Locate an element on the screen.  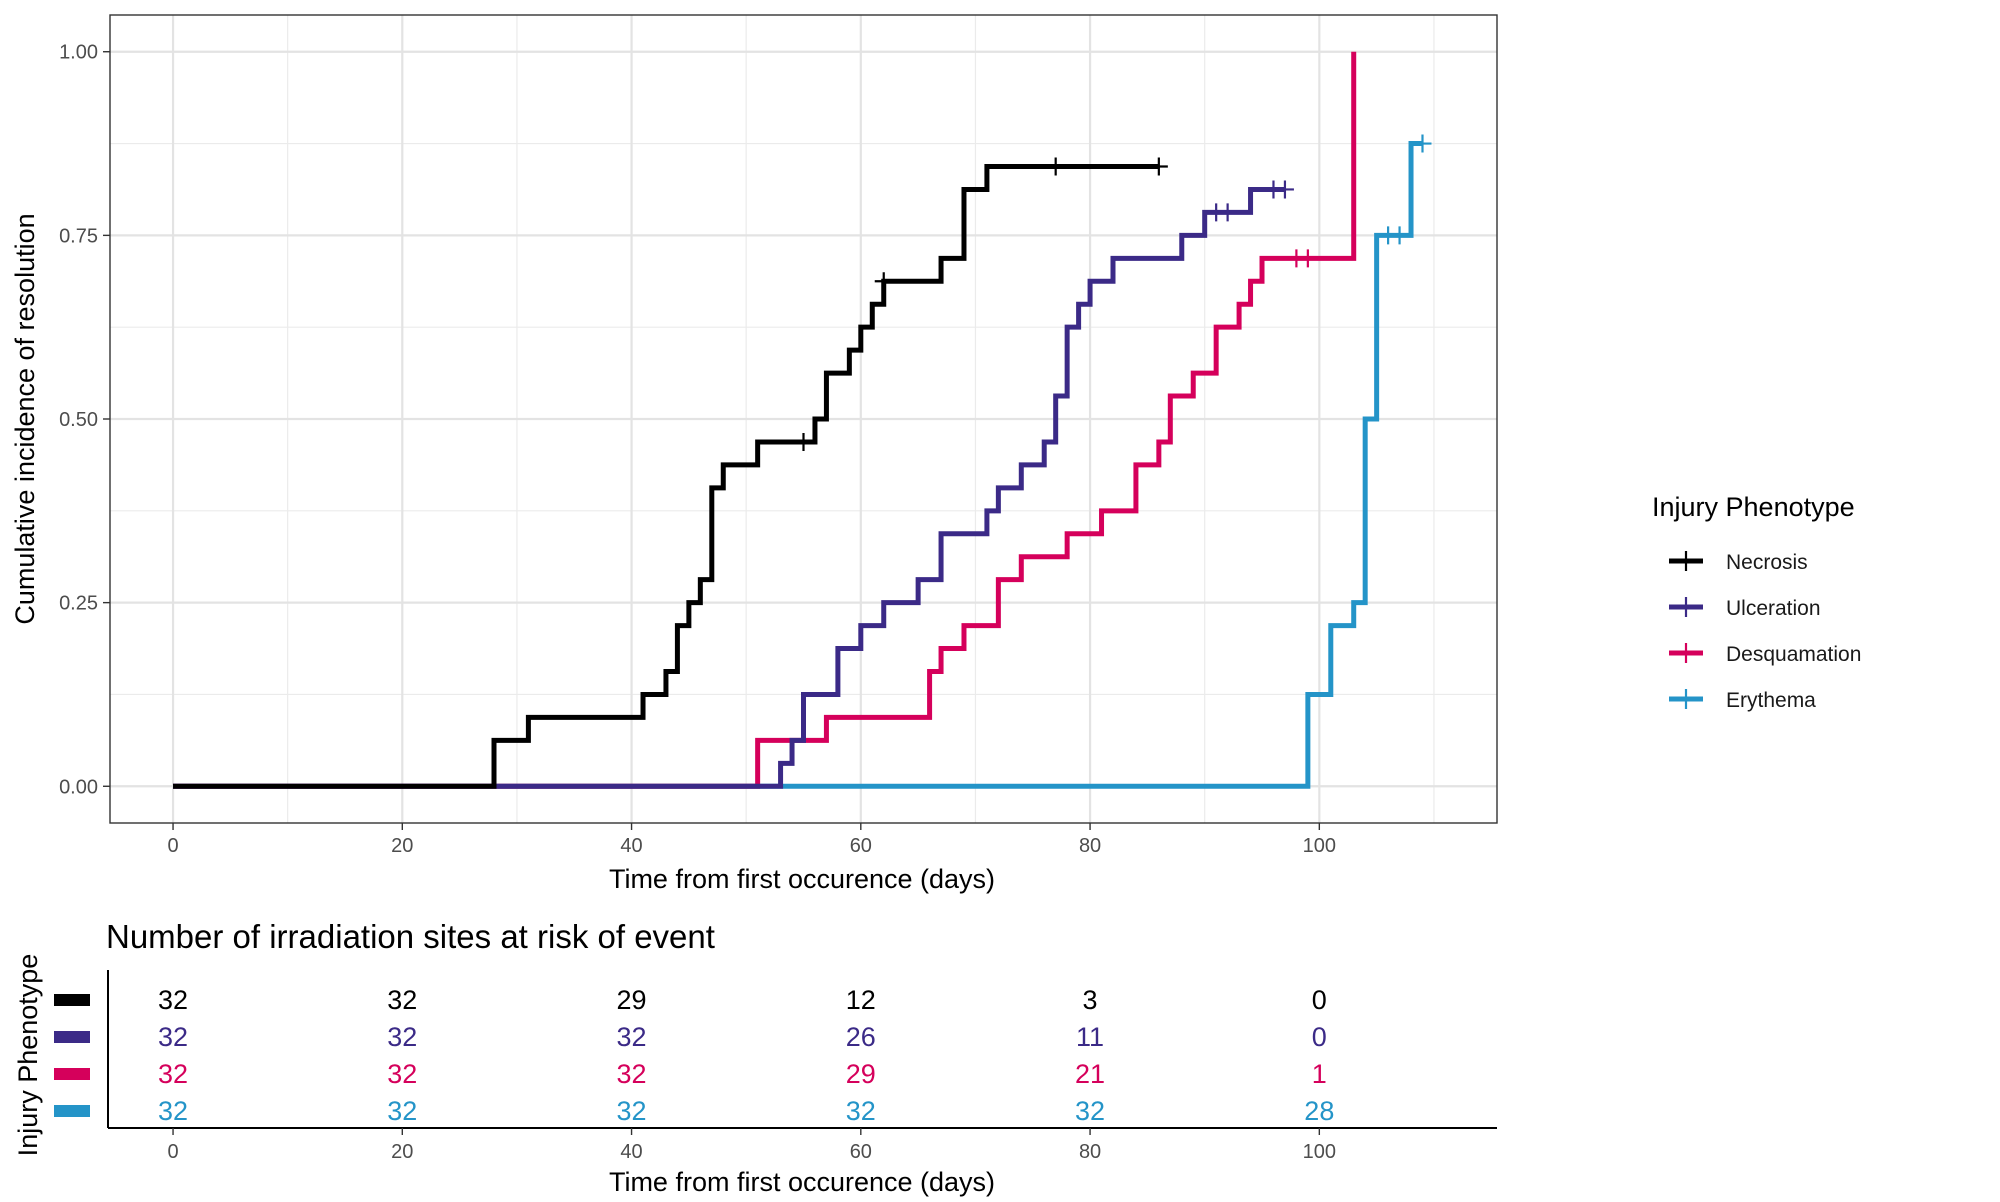
risk-x-tick-label: 60 is located at coordinates (861, 1152).